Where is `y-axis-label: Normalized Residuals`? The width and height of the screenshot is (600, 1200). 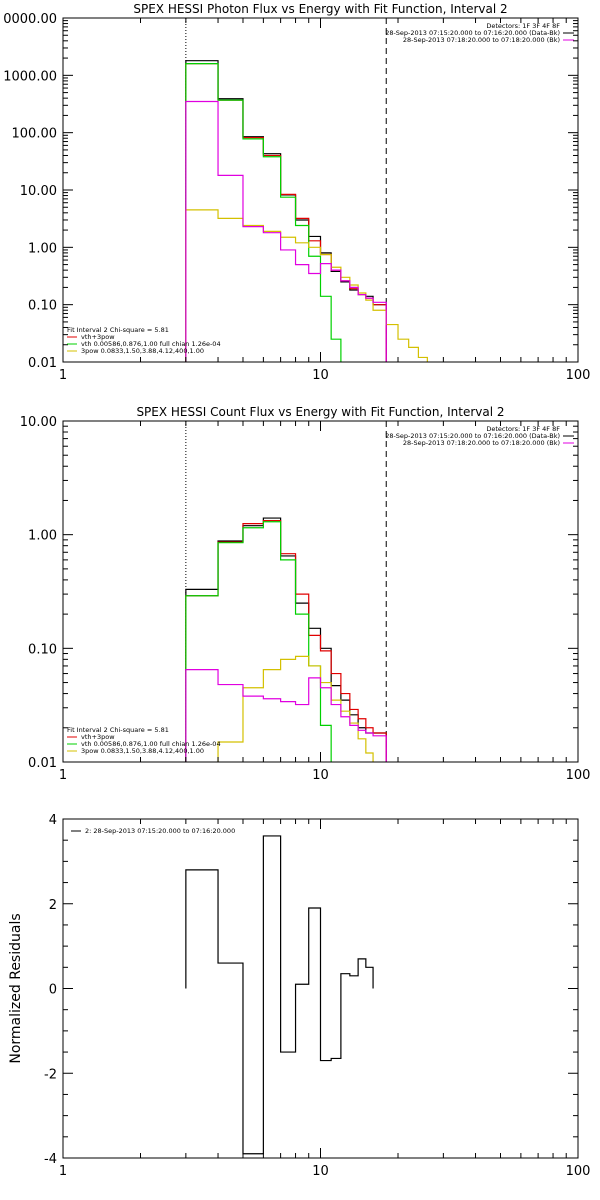
y-axis-label: Normalized Residuals is located at coordinates (16, 988).